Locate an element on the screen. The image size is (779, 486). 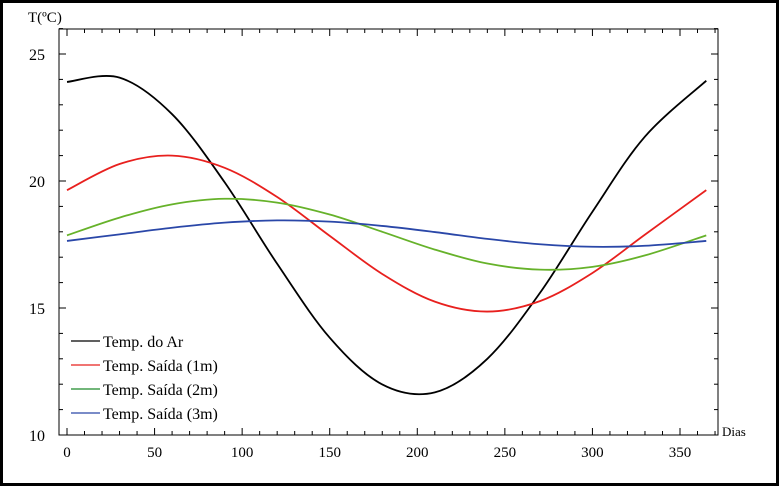
y-axis-label: T(ºC) is located at coordinates (45, 18).